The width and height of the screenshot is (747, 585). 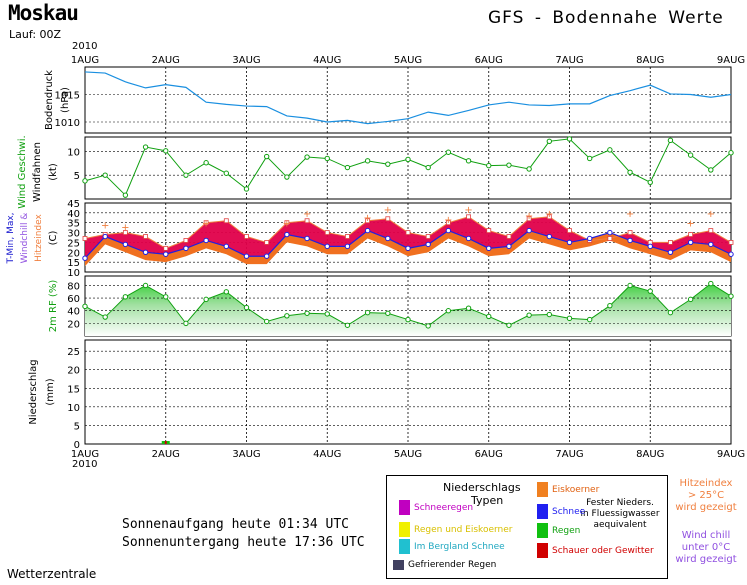 I want to click on y-tick-label: 10, so click(x=73, y=408).